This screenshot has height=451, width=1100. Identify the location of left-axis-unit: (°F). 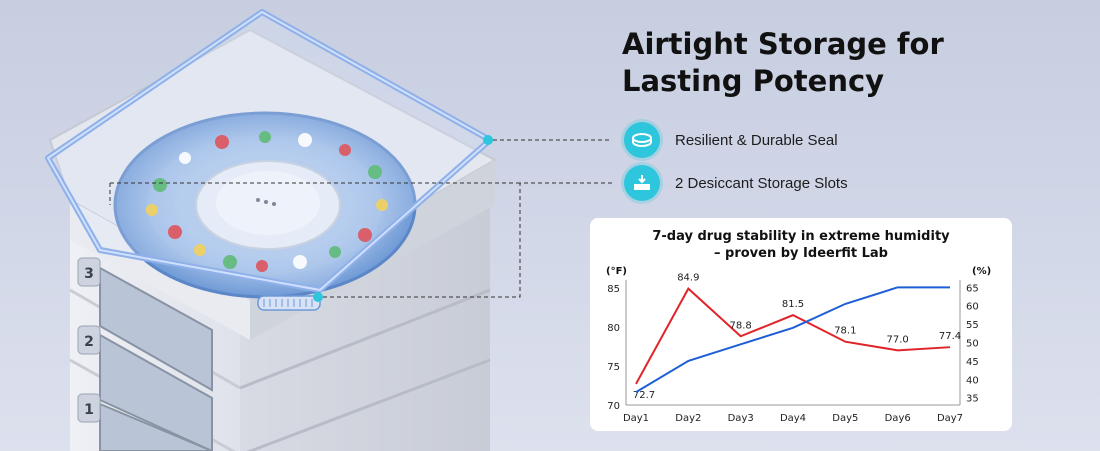
(616, 271).